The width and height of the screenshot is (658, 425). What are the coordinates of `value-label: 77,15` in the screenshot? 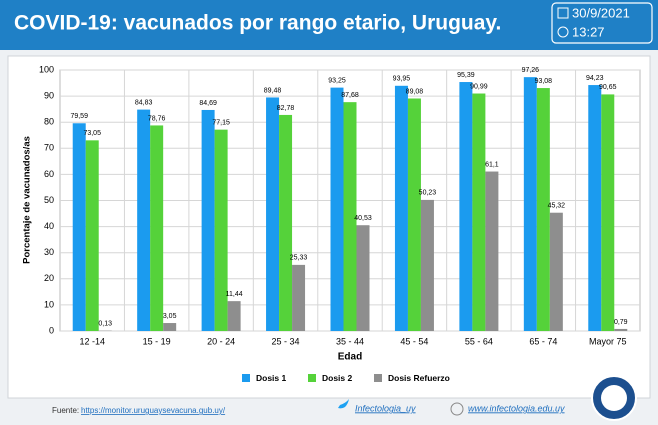 It's located at (221, 122).